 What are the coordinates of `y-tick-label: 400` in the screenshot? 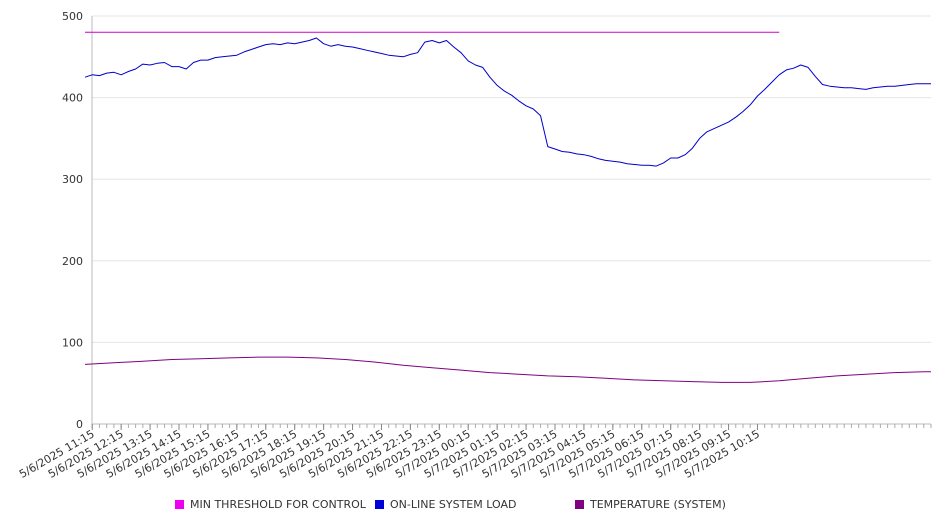 It's located at (72, 98).